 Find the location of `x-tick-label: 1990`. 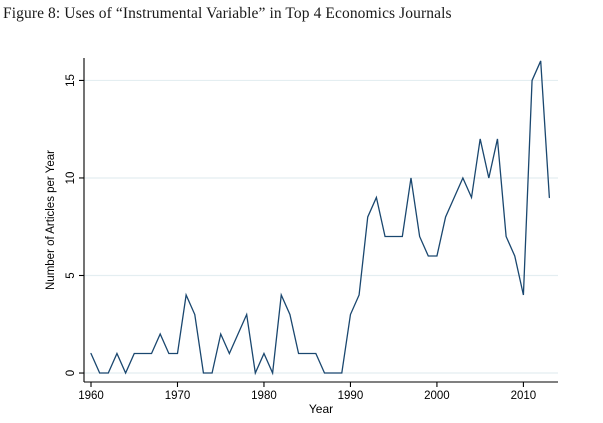

x-tick-label: 1990 is located at coordinates (351, 396).